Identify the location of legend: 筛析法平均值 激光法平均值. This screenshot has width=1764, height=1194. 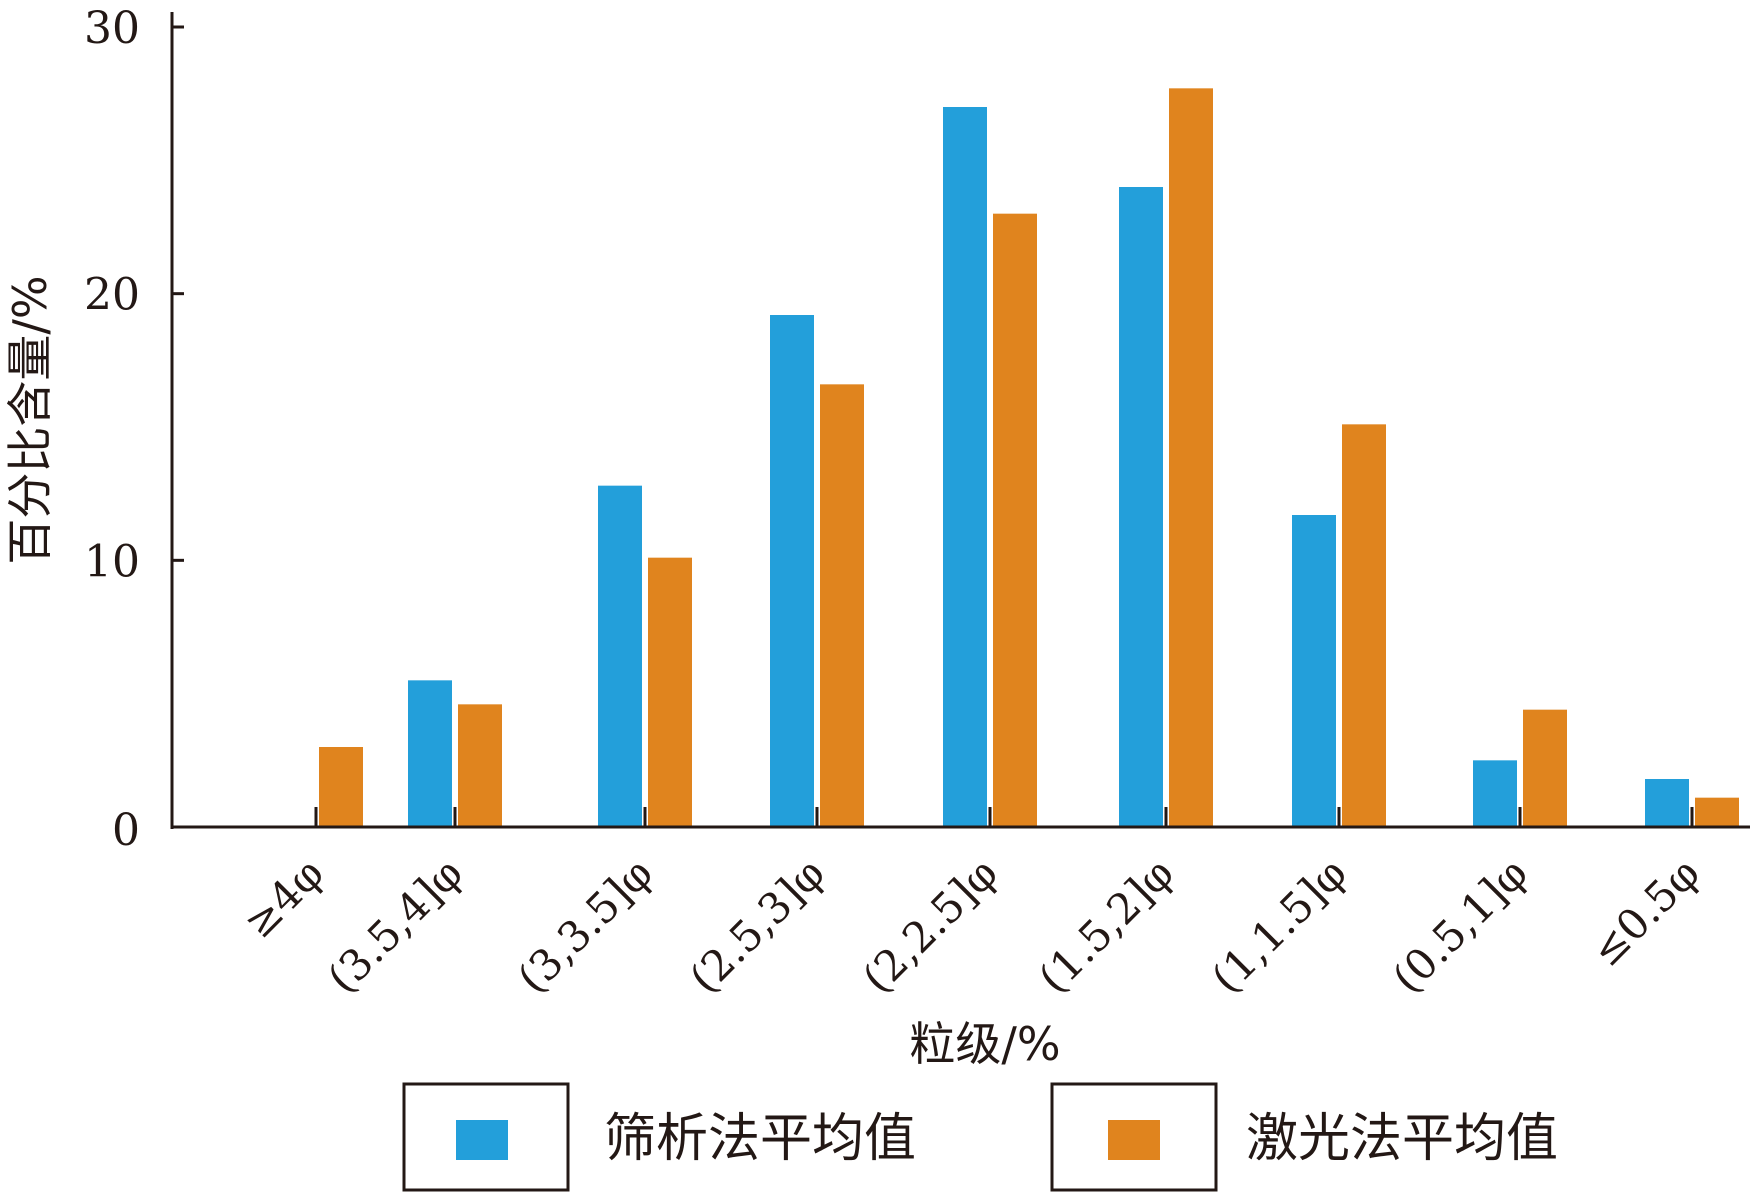
(980, 1137).